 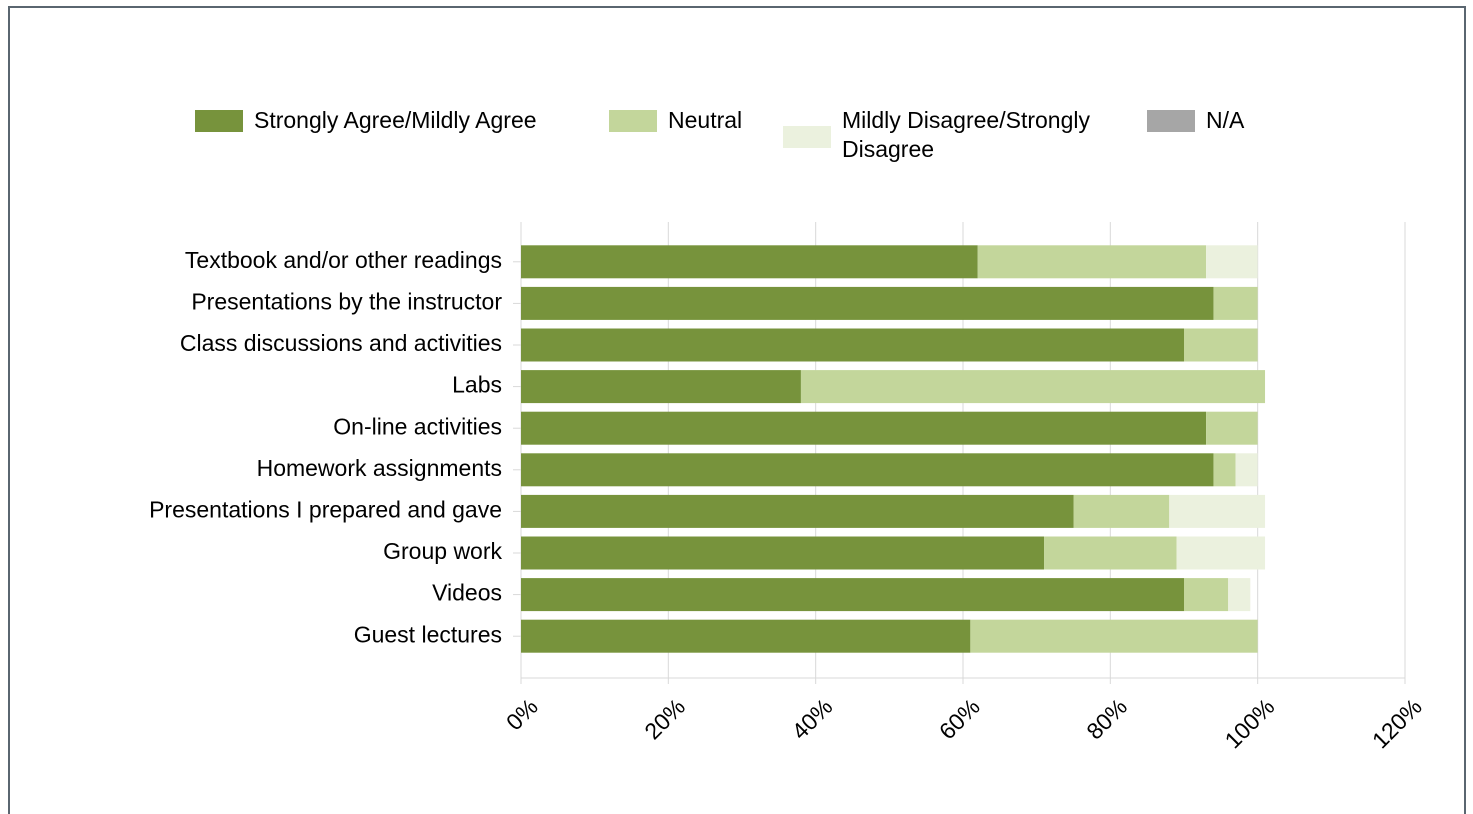 I want to click on legend-label: Mildly Disagree/Strongly Disagree, so click(x=966, y=134).